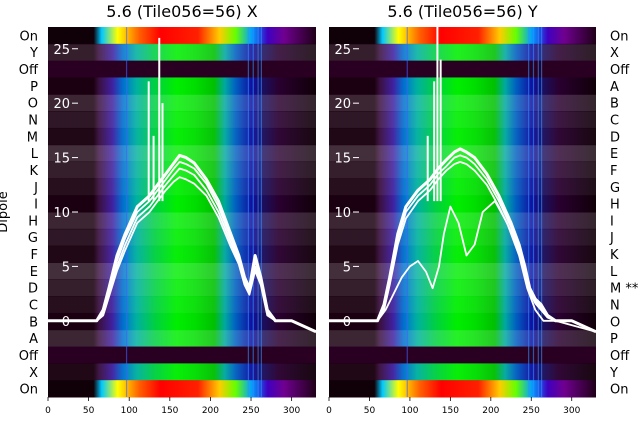  I want to click on y-axis-label: Dipole, so click(5, 211).